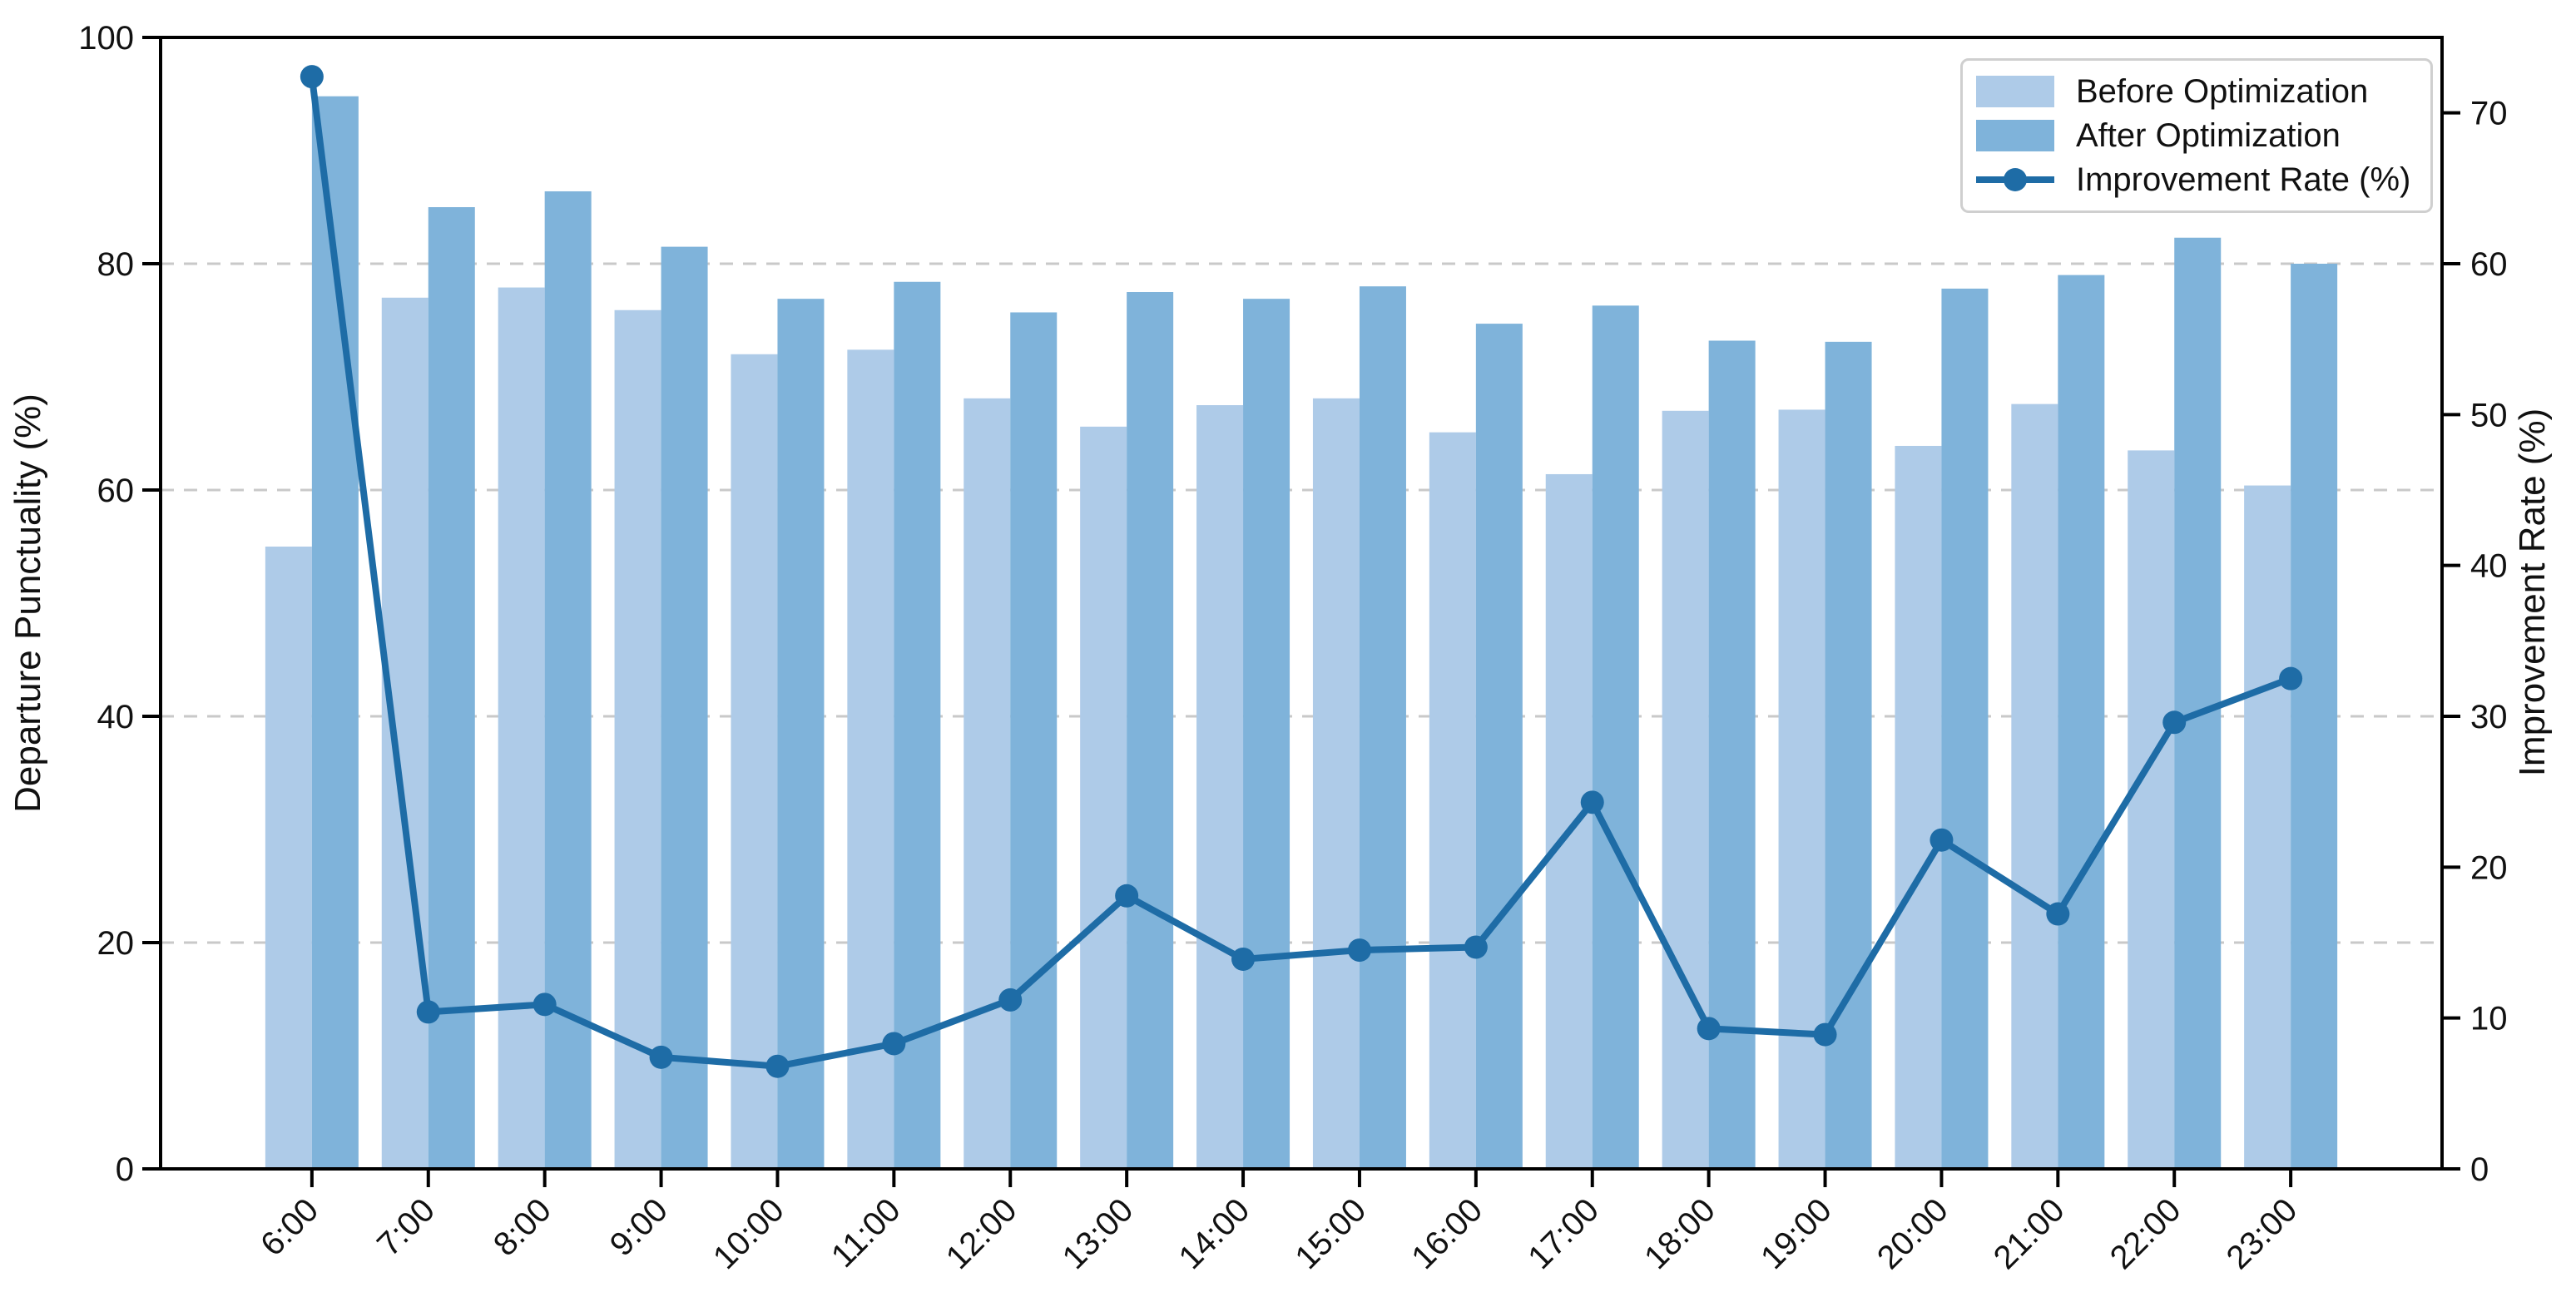 This screenshot has height=1292, width=2576. I want to click on line-point-21:00, so click(2058, 914).